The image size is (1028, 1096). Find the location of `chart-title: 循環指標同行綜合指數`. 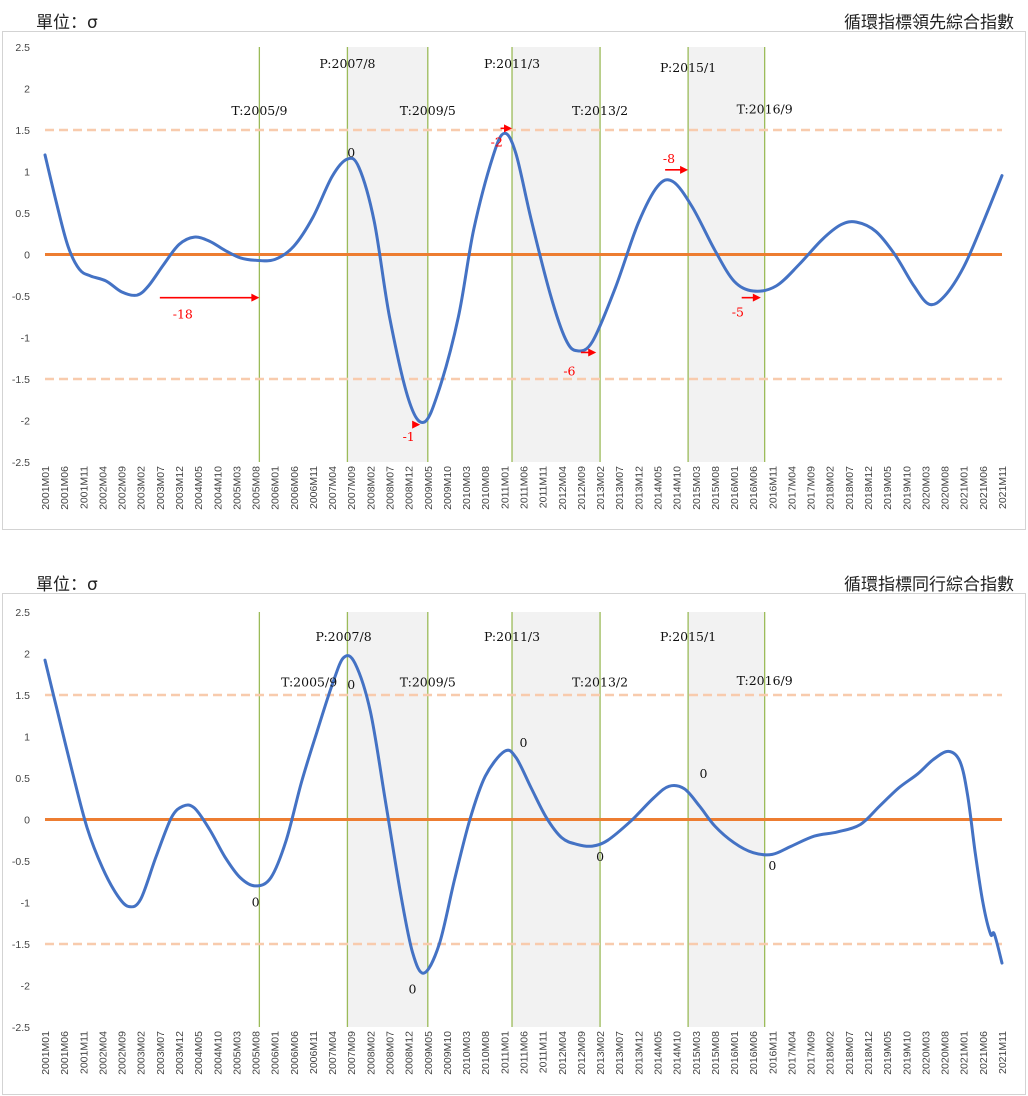

chart-title: 循環指標同行綜合指數 is located at coordinates (929, 585).